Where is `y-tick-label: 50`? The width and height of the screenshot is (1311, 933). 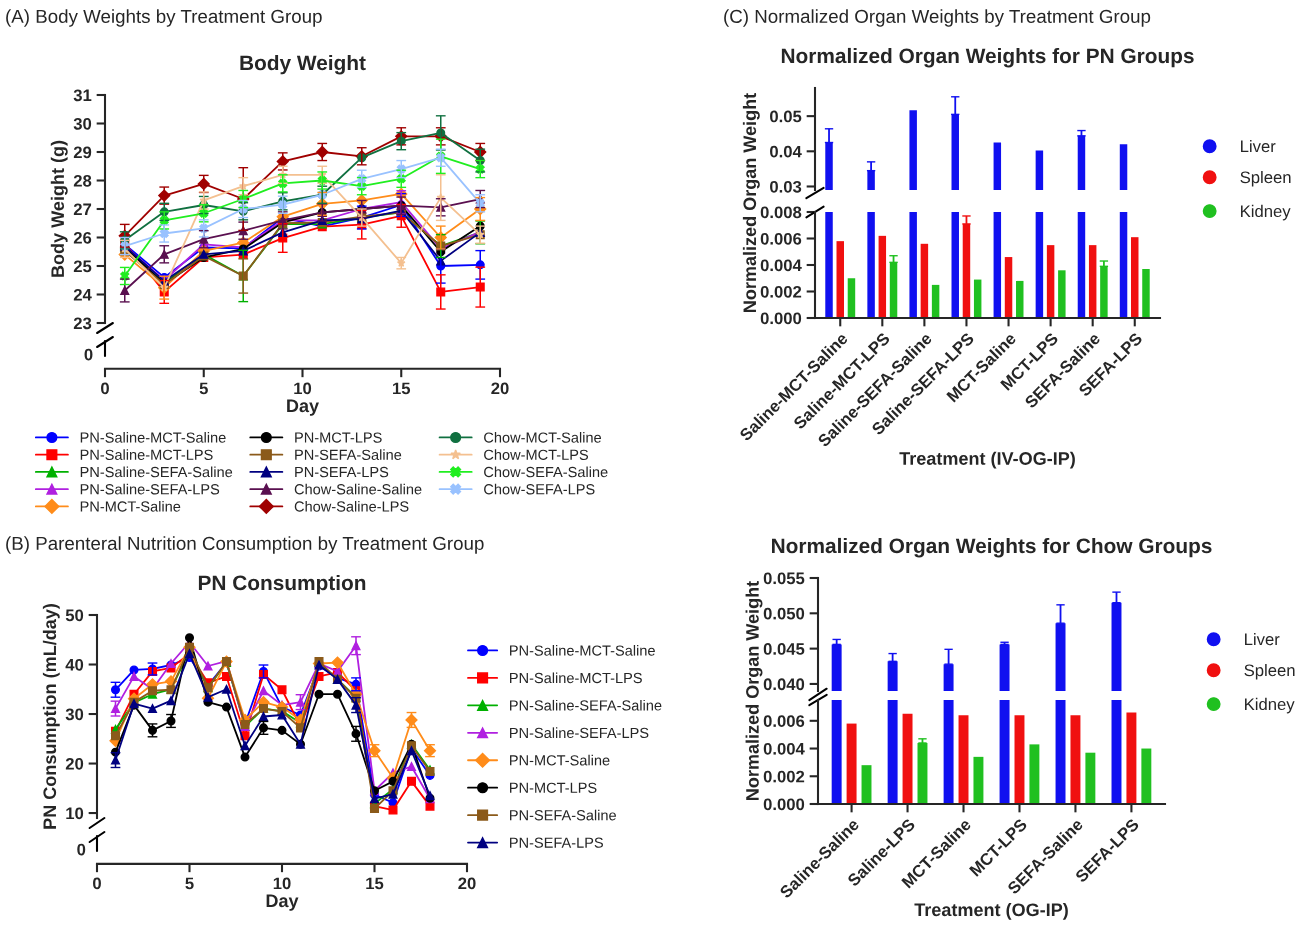 y-tick-label: 50 is located at coordinates (74, 615).